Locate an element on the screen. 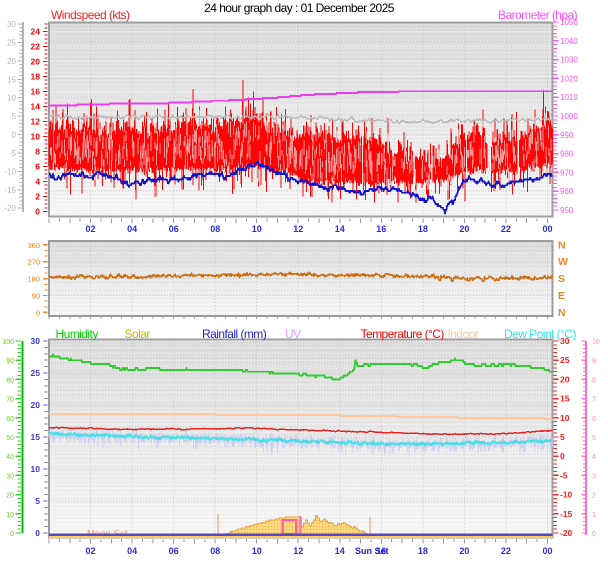 The height and width of the screenshot is (561, 608). svg-text: 970 is located at coordinates (567, 172).